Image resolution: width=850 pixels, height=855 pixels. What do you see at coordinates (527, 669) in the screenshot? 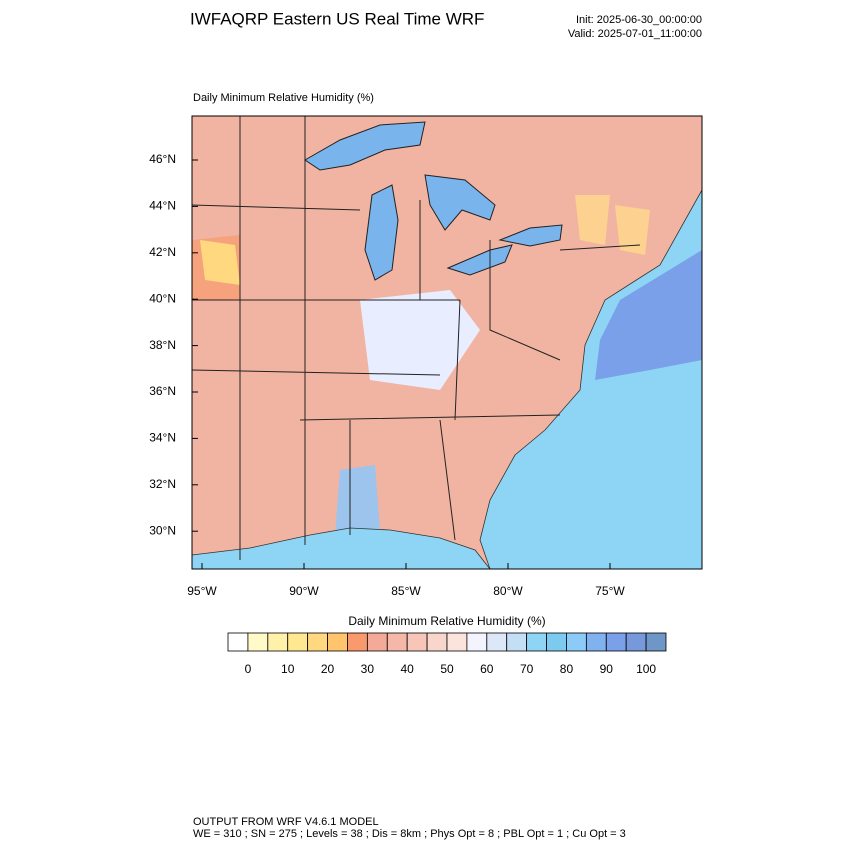
I see `colorbar-label: 70` at bounding box center [527, 669].